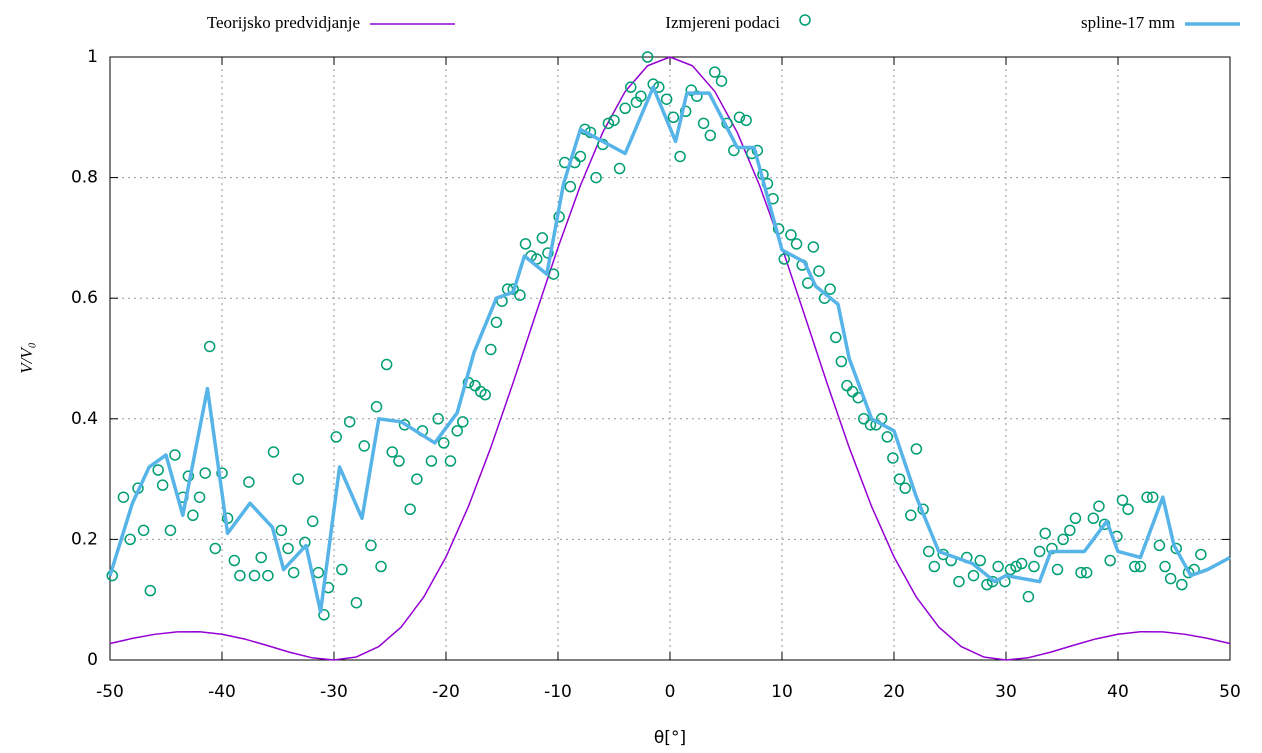  Describe the element at coordinates (670, 692) in the screenshot. I see `x-tick-label: 0` at that location.